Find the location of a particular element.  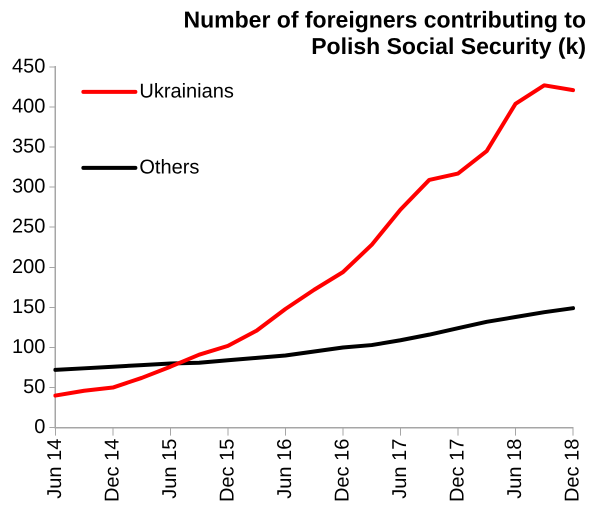

x-tick-label: Jun 15 is located at coordinates (169, 468).